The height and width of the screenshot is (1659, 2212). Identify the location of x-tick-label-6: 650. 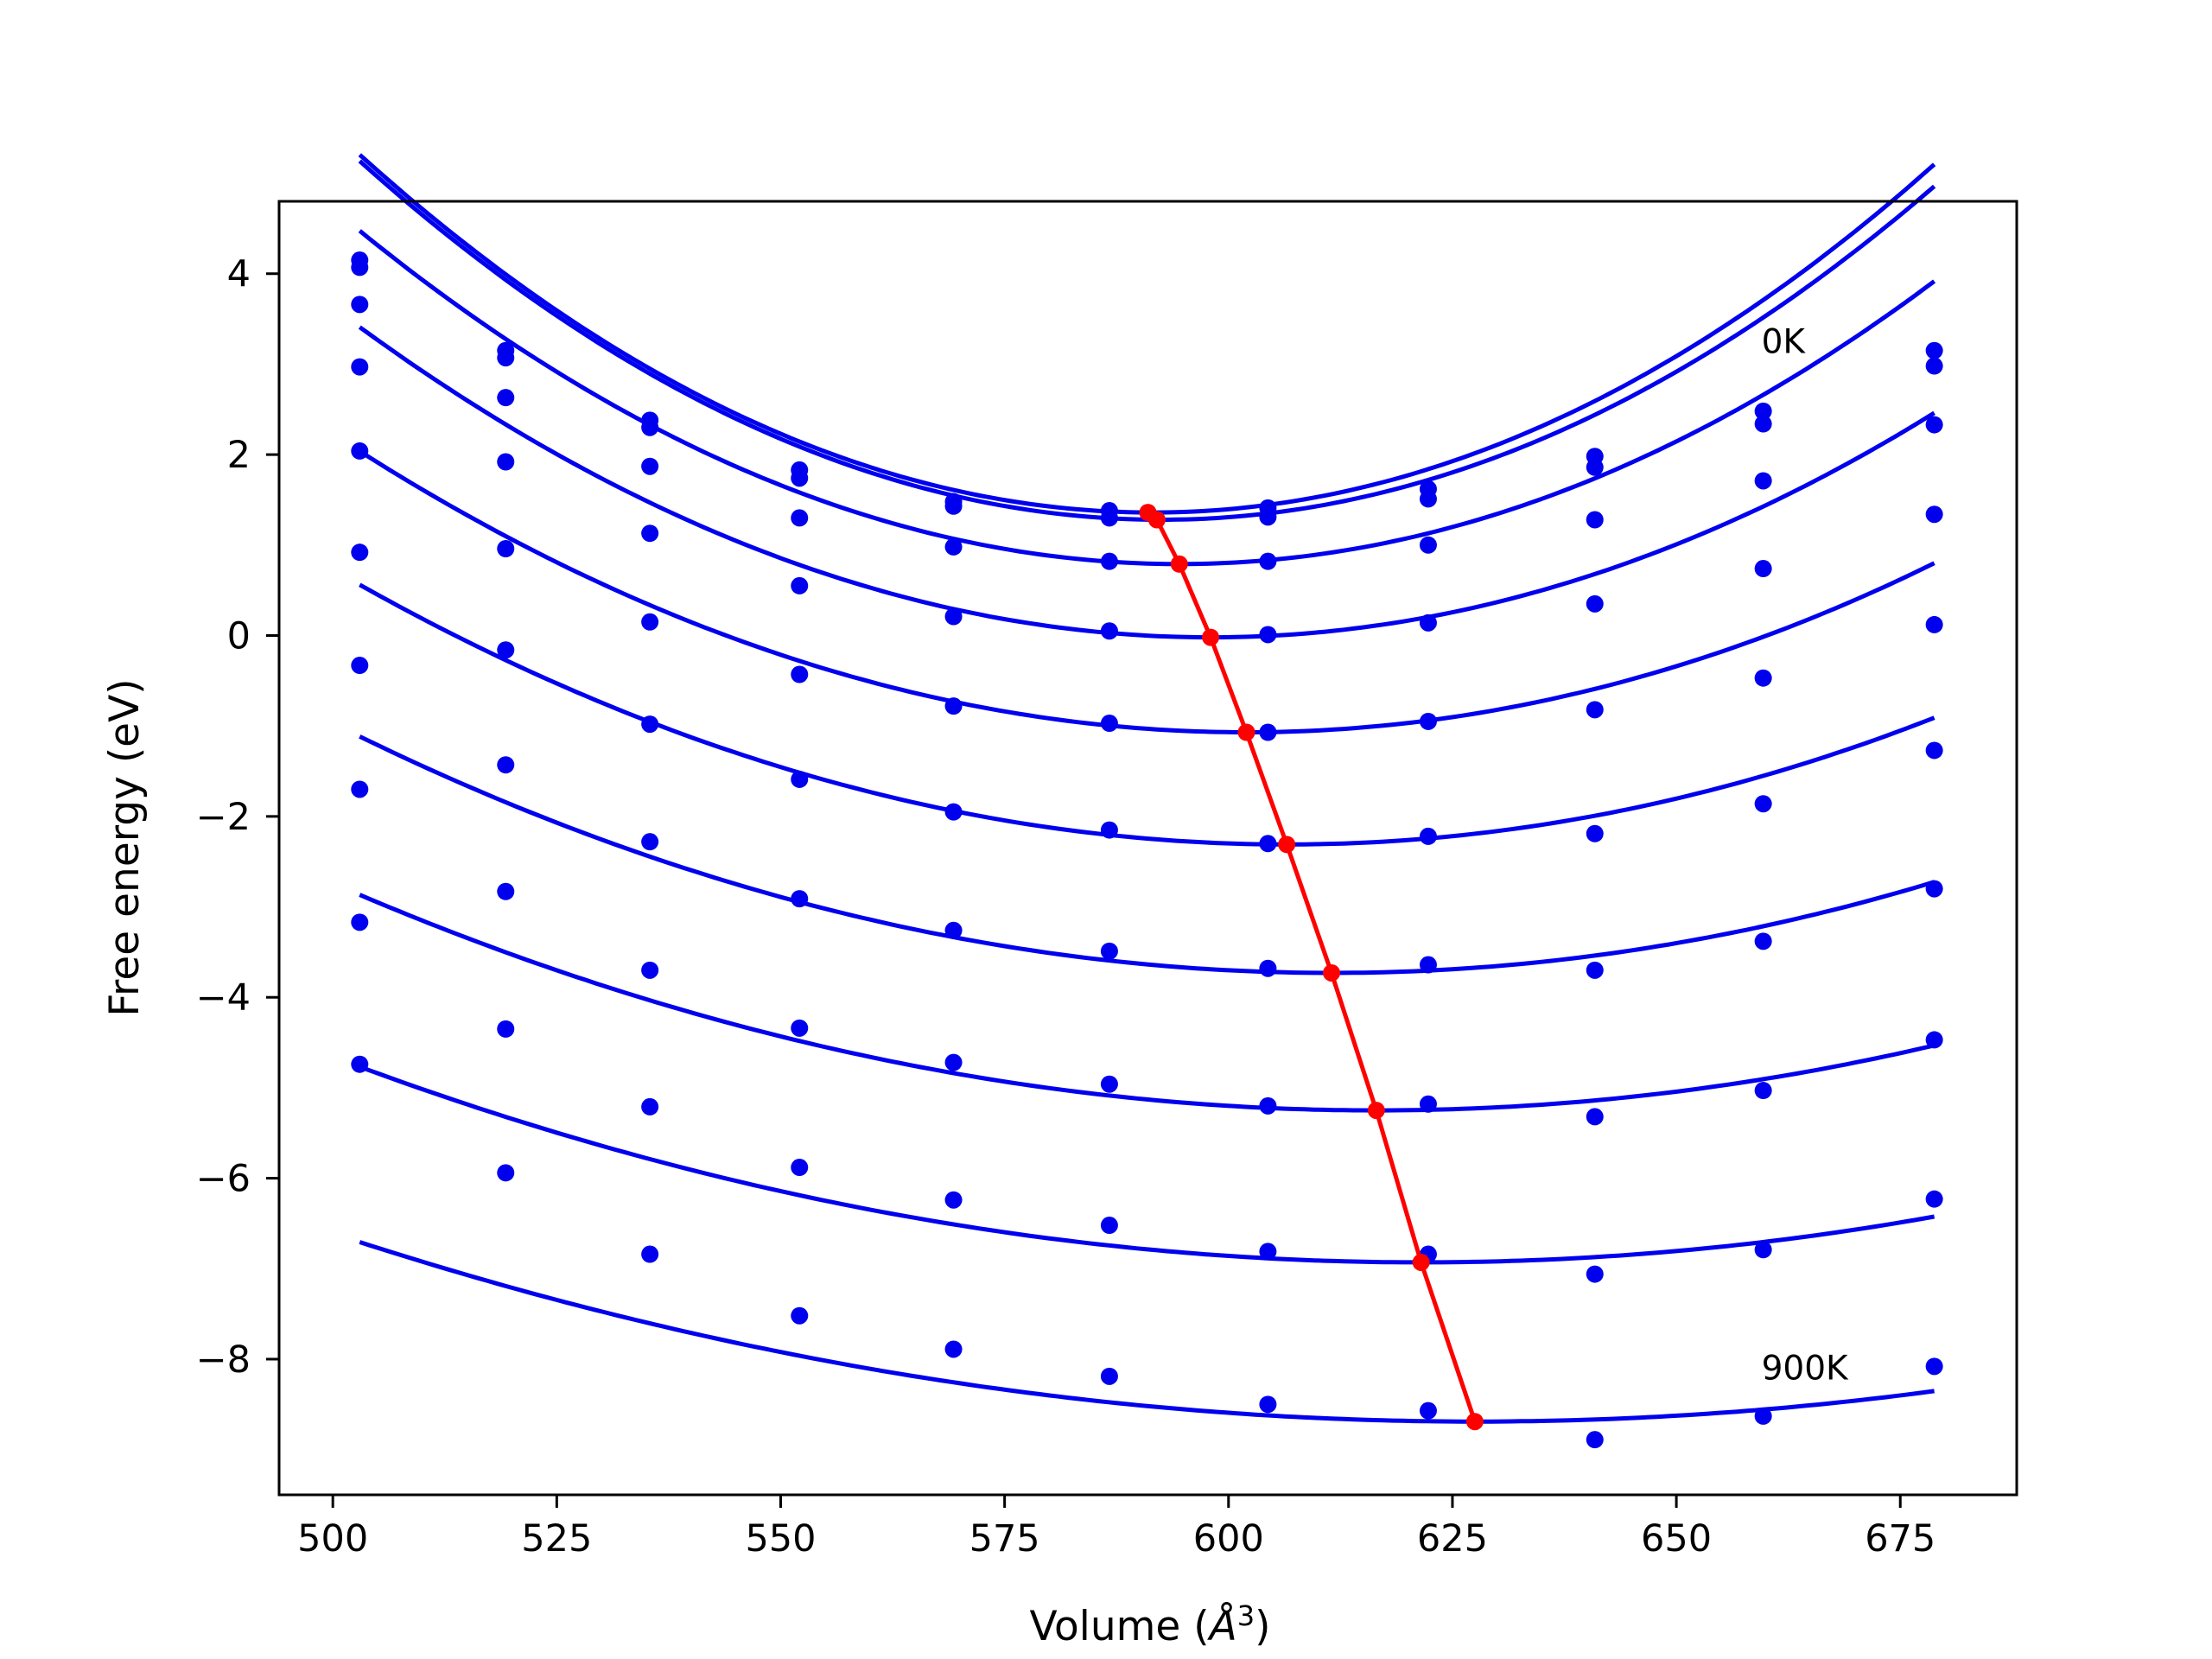
(1676, 1538).